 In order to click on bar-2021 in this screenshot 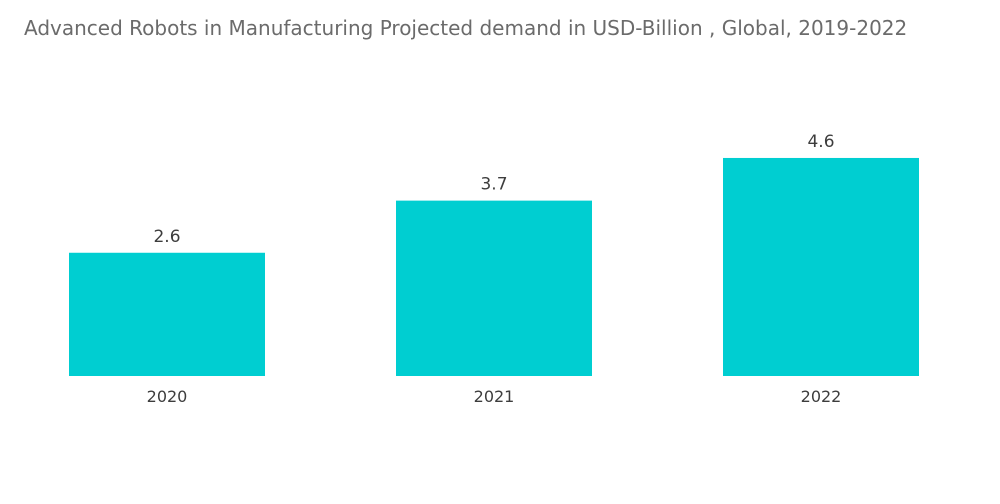, I will do `click(494, 288)`.